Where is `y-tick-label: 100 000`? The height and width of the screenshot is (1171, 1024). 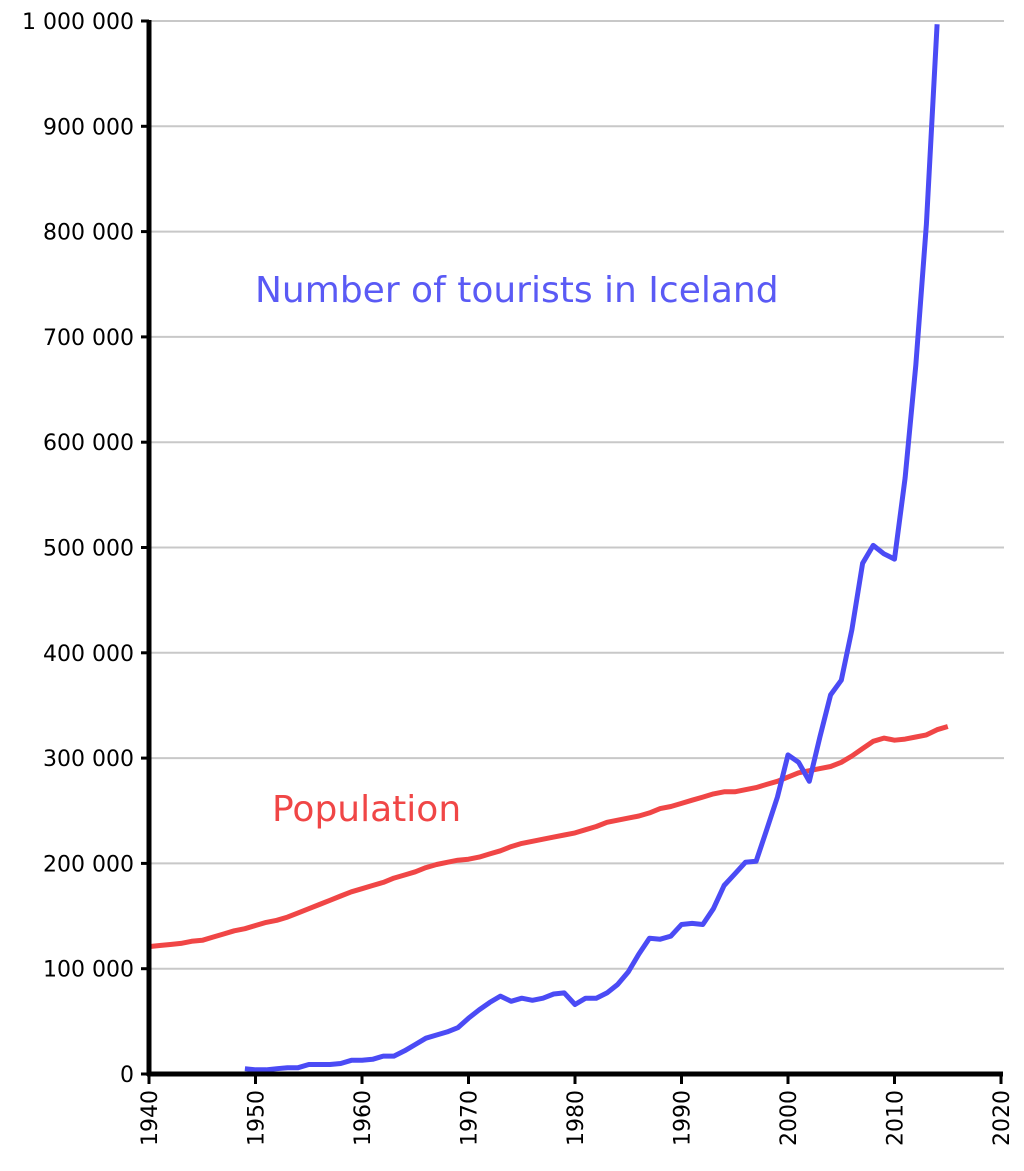 y-tick-label: 100 000 is located at coordinates (88, 970).